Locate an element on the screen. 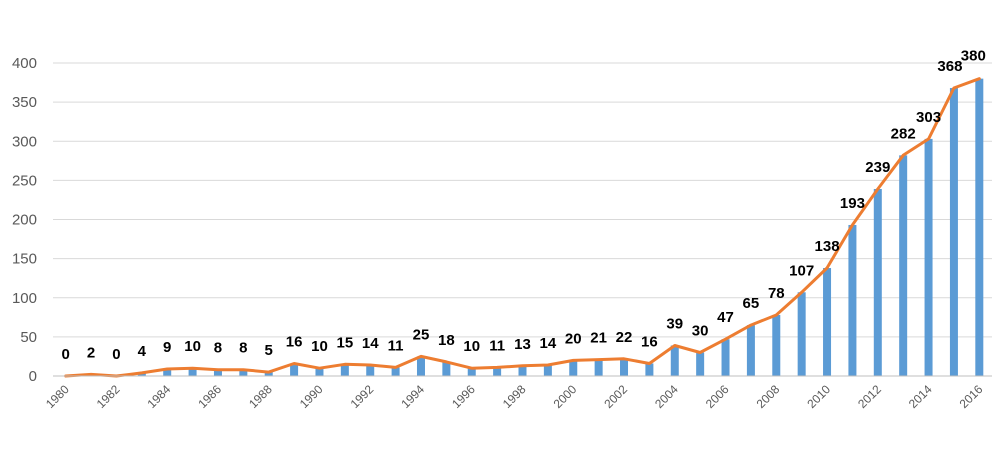 This screenshot has width=1000, height=467. data-label: 239 is located at coordinates (877, 167).